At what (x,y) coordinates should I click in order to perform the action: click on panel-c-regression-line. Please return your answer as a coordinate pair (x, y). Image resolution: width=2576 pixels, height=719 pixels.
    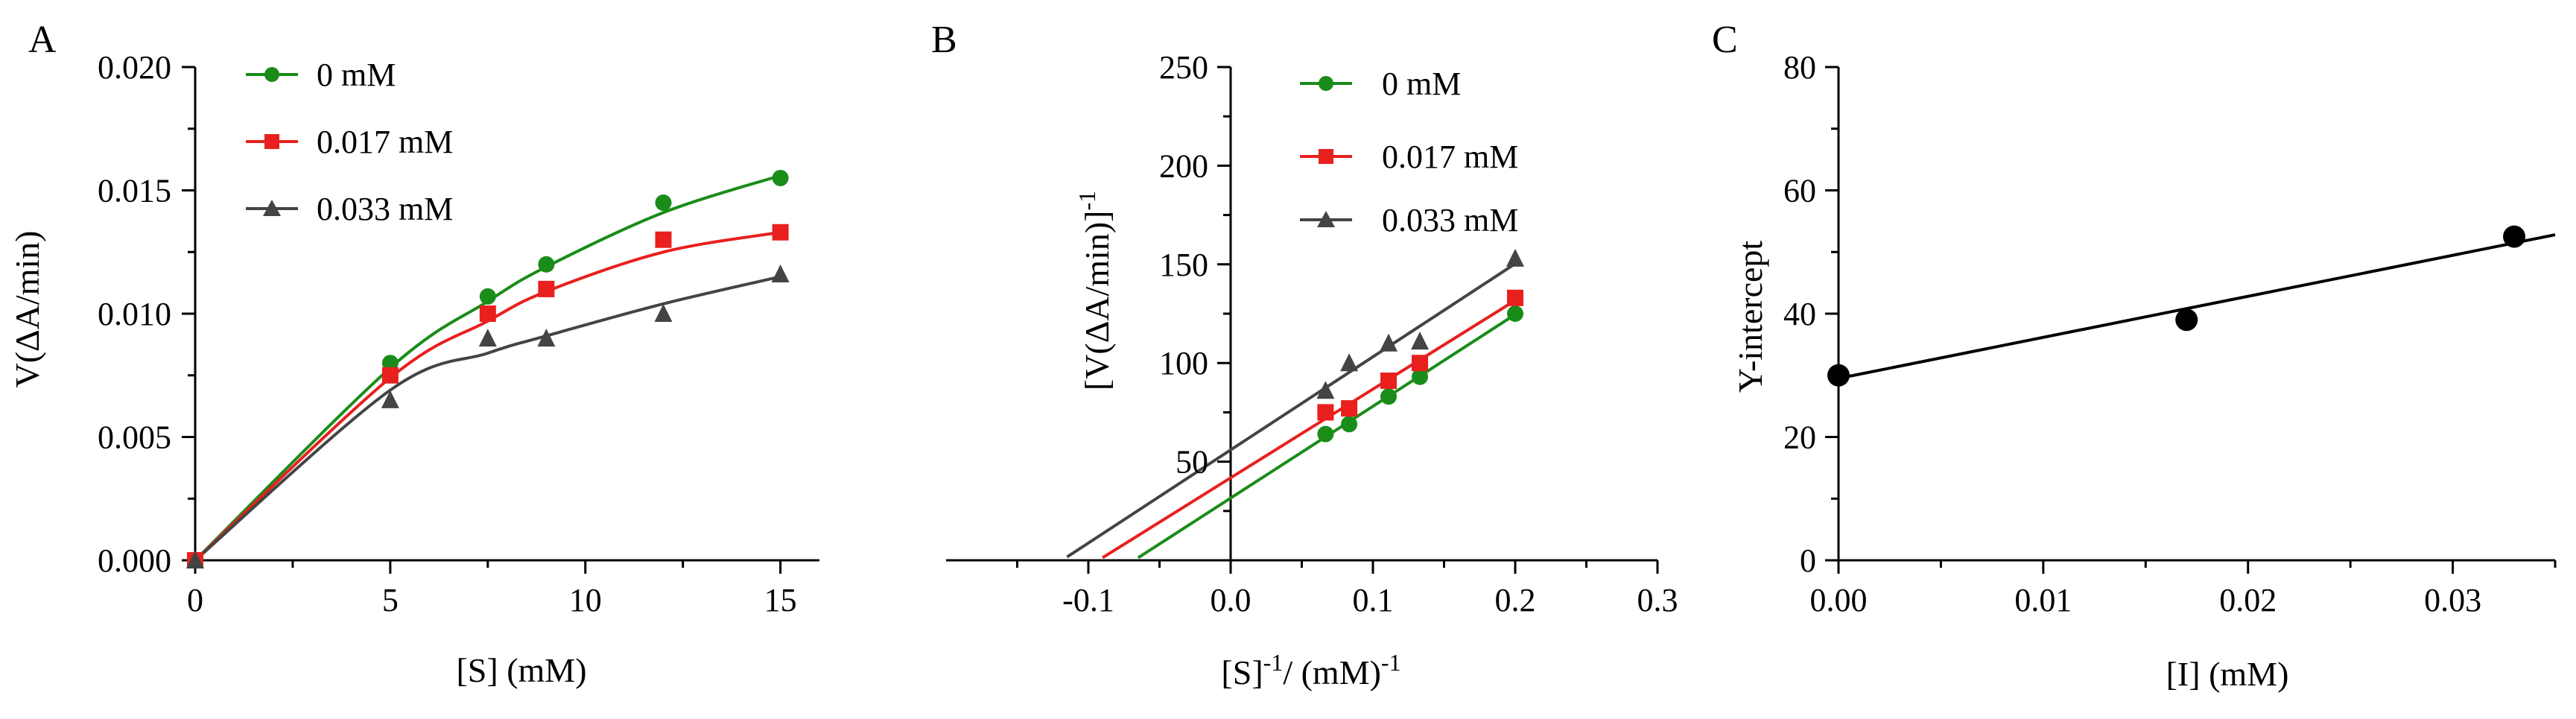
    Looking at the image, I should click on (2197, 306).